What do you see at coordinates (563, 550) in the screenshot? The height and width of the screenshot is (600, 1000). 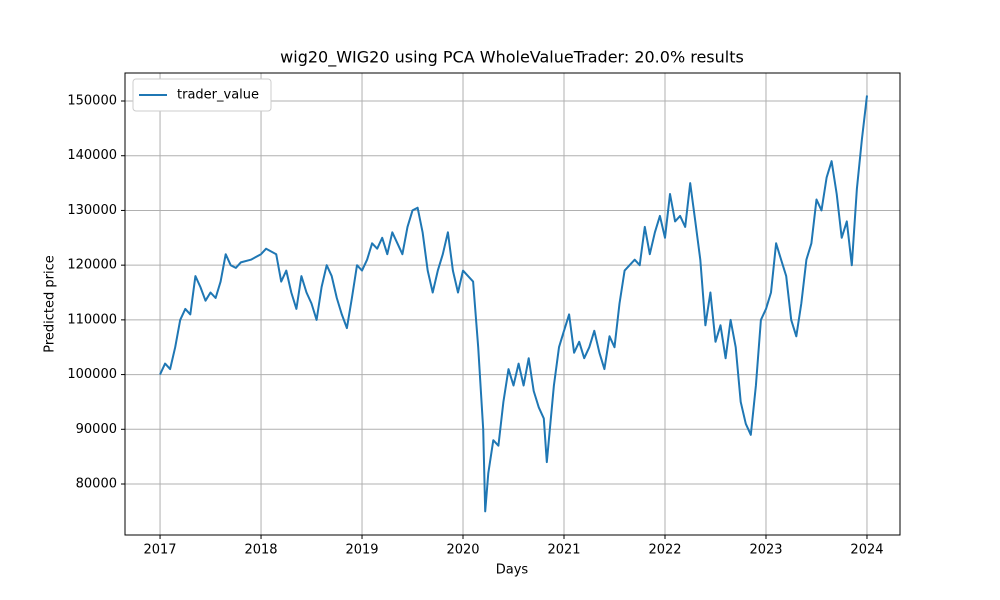 I see `x-tick-label: 2021` at bounding box center [563, 550].